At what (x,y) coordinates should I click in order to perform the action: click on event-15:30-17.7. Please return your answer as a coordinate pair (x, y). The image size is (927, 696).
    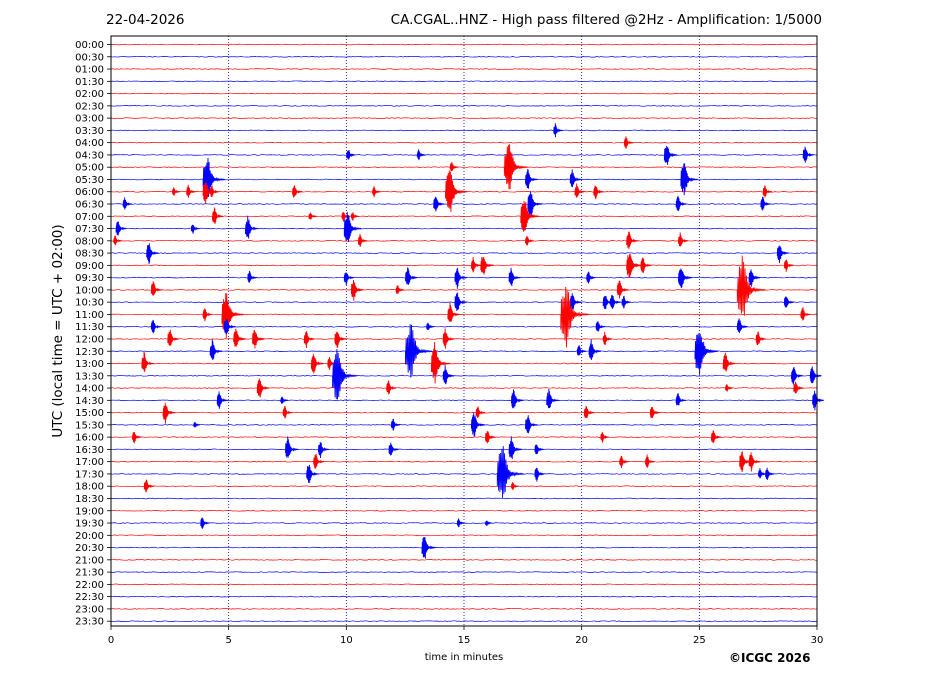
    Looking at the image, I should click on (531, 424).